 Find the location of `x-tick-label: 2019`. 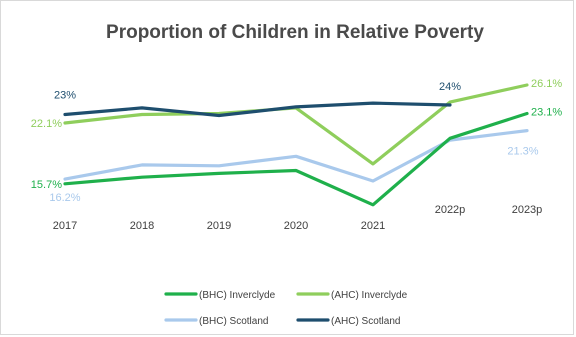

x-tick-label: 2019 is located at coordinates (219, 226).